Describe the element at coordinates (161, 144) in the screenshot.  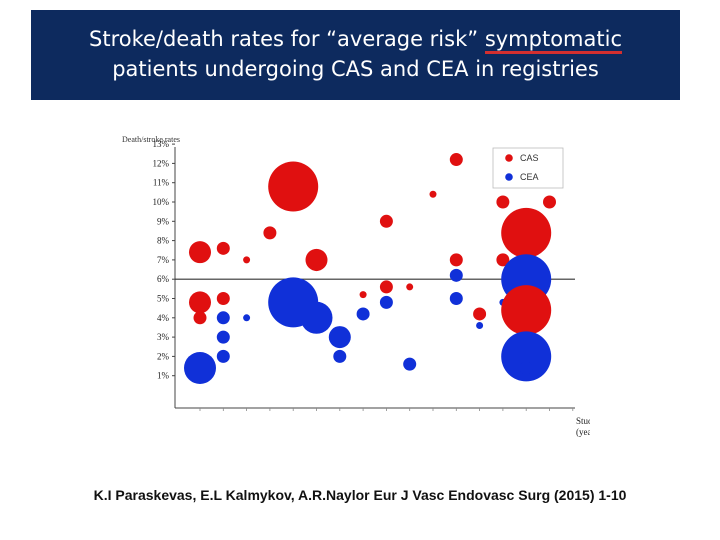
I see `y-tick-label-13: 13%` at that location.